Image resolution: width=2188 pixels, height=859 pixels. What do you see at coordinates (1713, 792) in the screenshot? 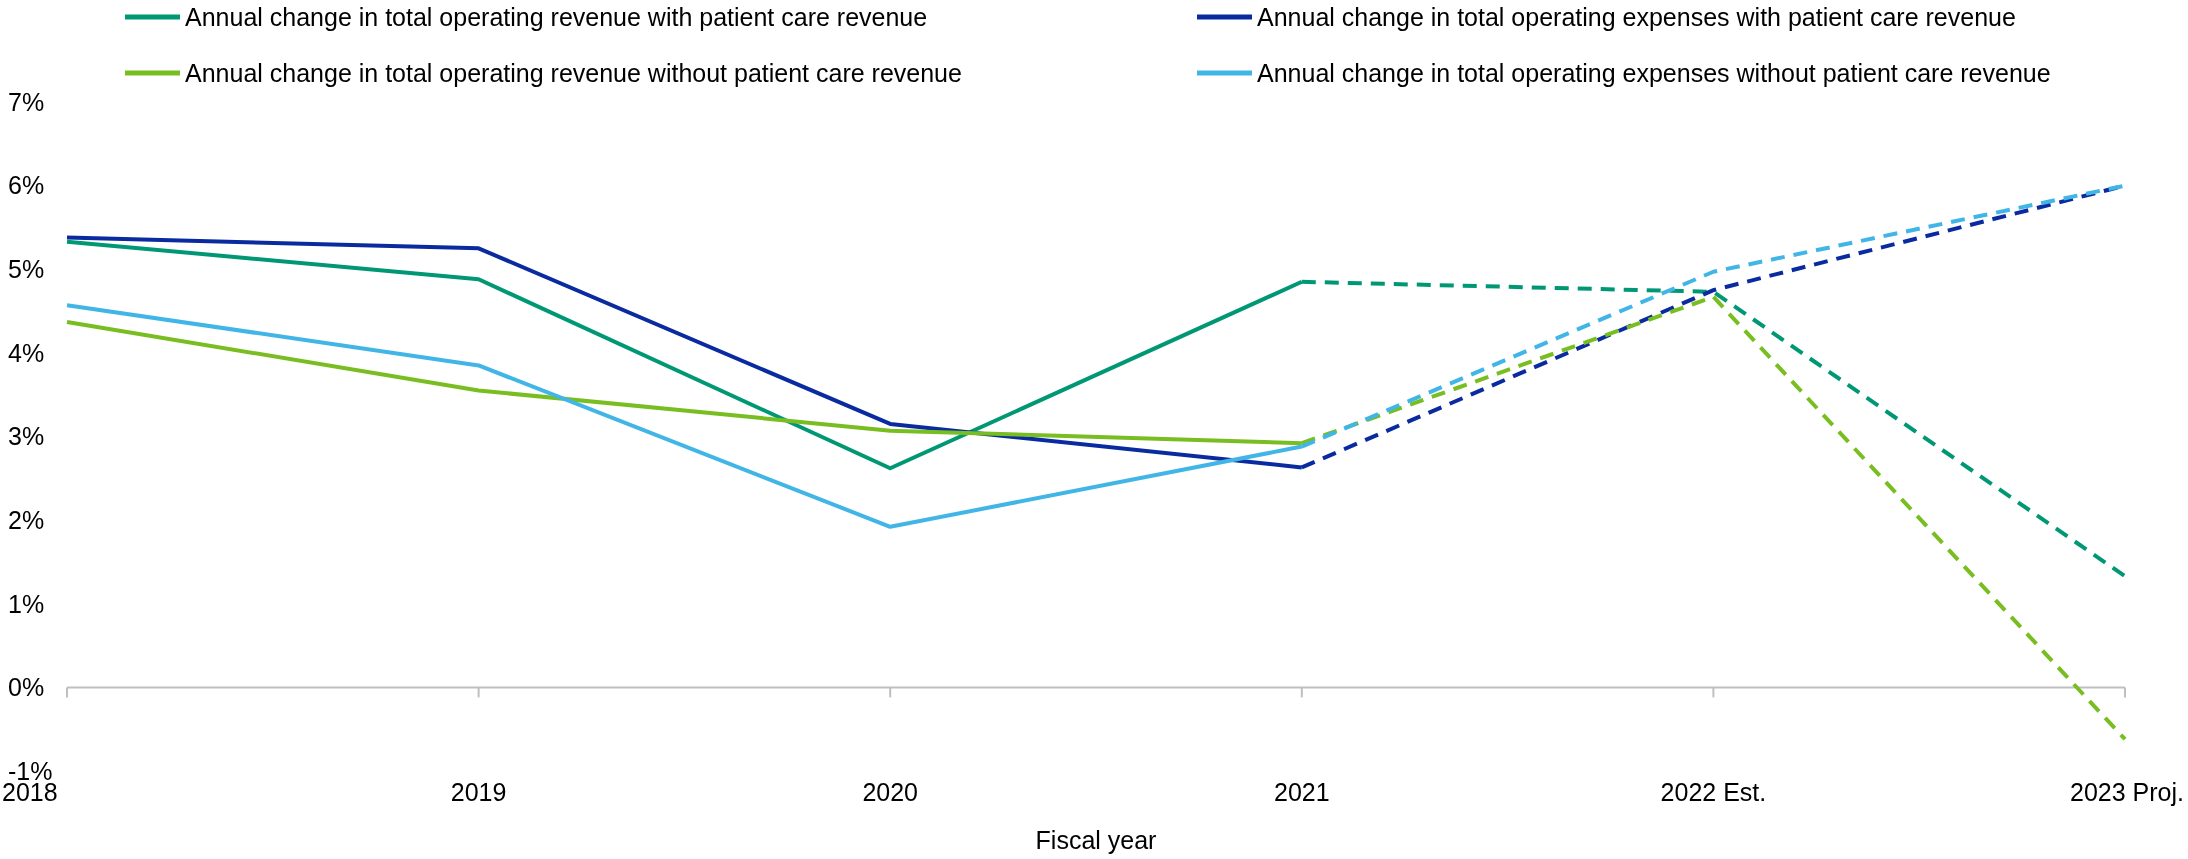
I see `x-tick-label: 2022 Est.` at bounding box center [1713, 792].